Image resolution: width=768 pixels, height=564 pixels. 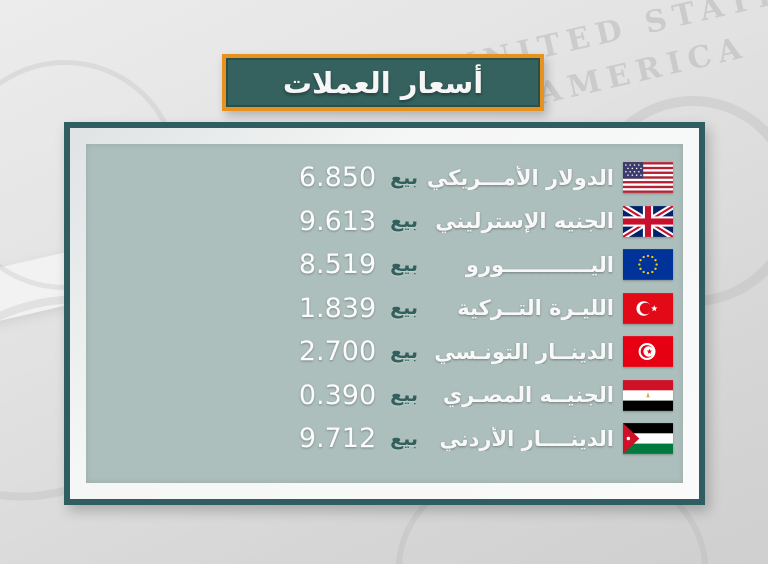 I want to click on eu-flag-icon, so click(x=648, y=265).